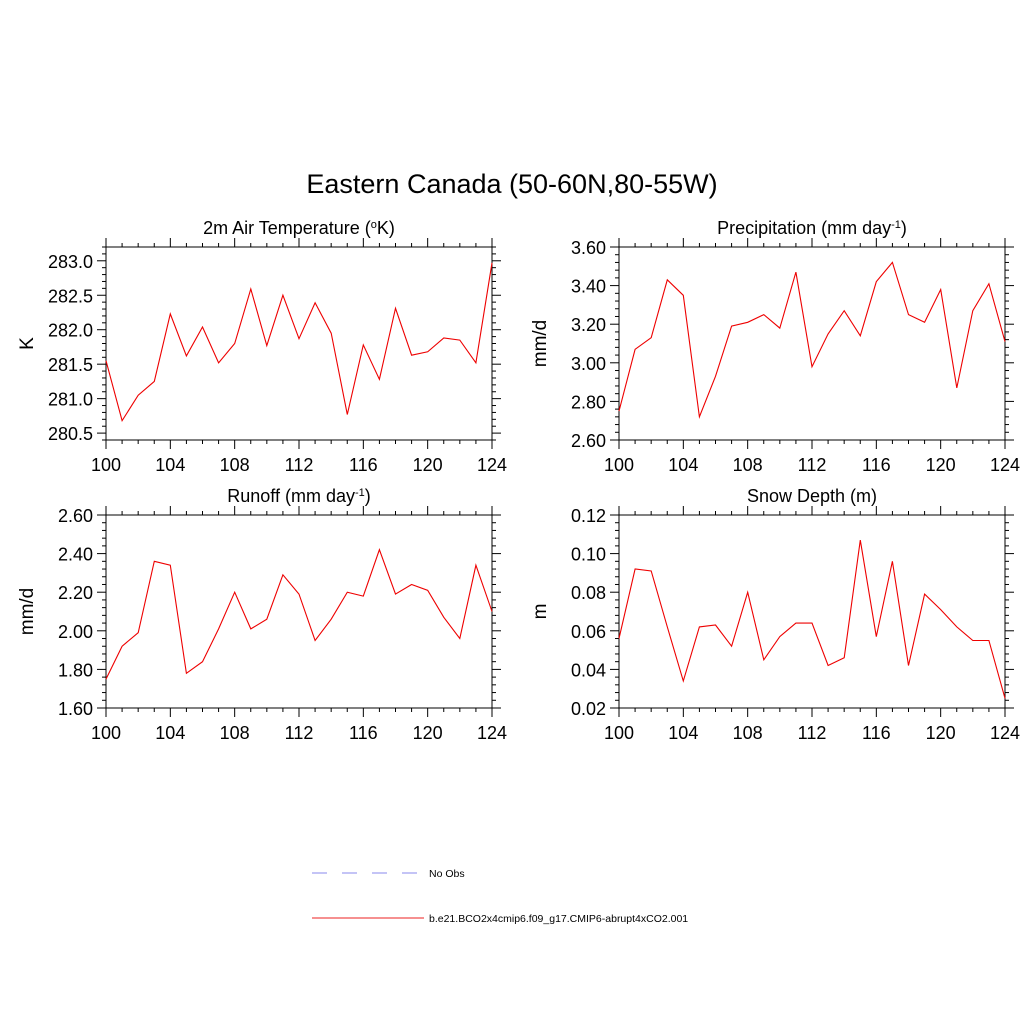 The width and height of the screenshot is (1024, 1029). I want to click on y-tick-label: 280.5, so click(70, 434).